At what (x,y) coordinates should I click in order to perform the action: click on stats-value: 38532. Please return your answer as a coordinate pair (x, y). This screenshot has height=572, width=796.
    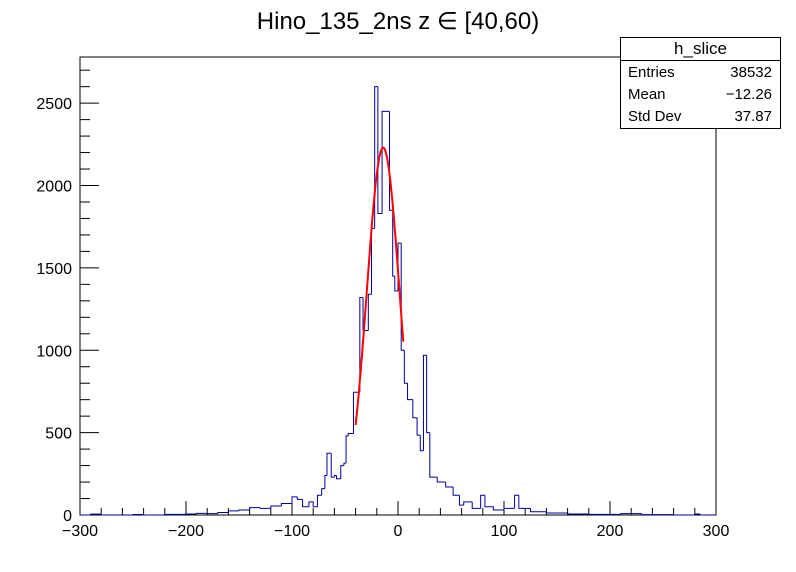
    Looking at the image, I should click on (751, 72).